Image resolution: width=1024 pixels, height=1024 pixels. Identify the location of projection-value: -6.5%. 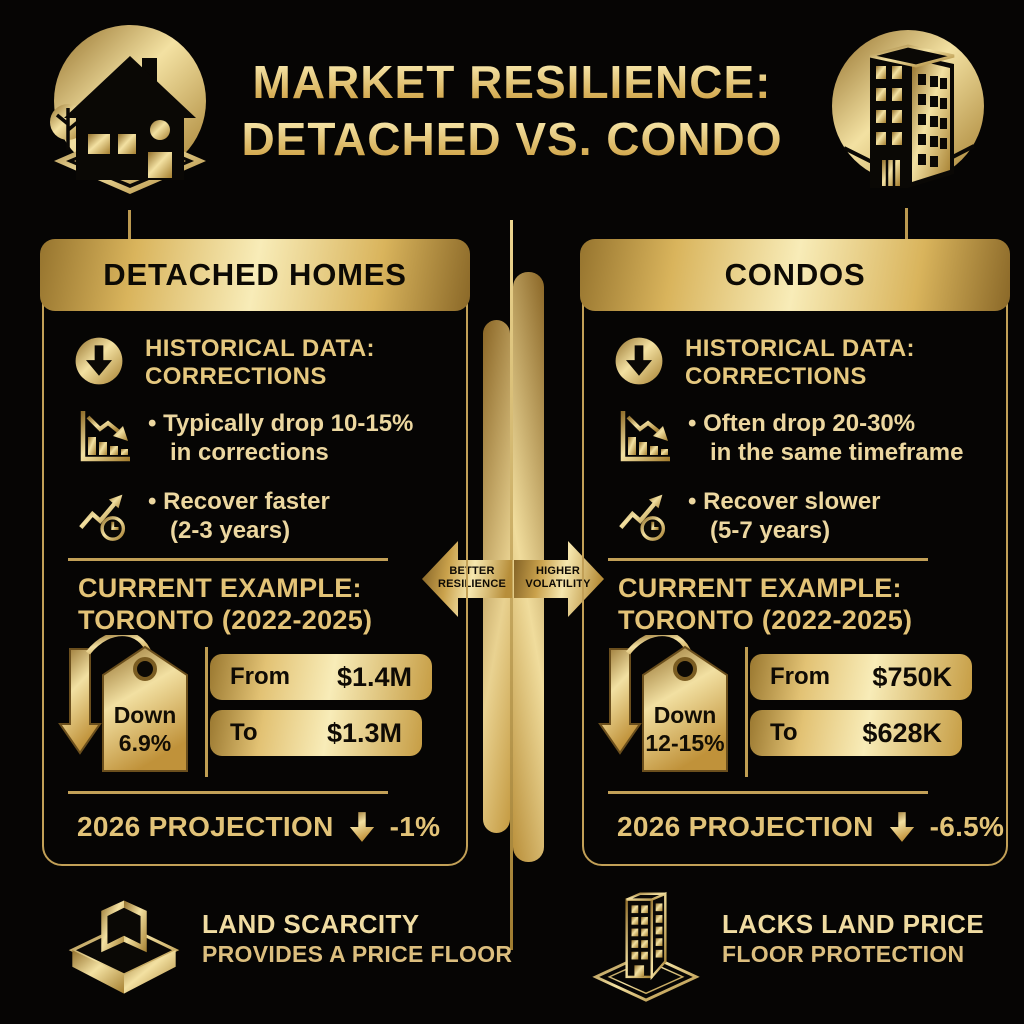
(967, 826).